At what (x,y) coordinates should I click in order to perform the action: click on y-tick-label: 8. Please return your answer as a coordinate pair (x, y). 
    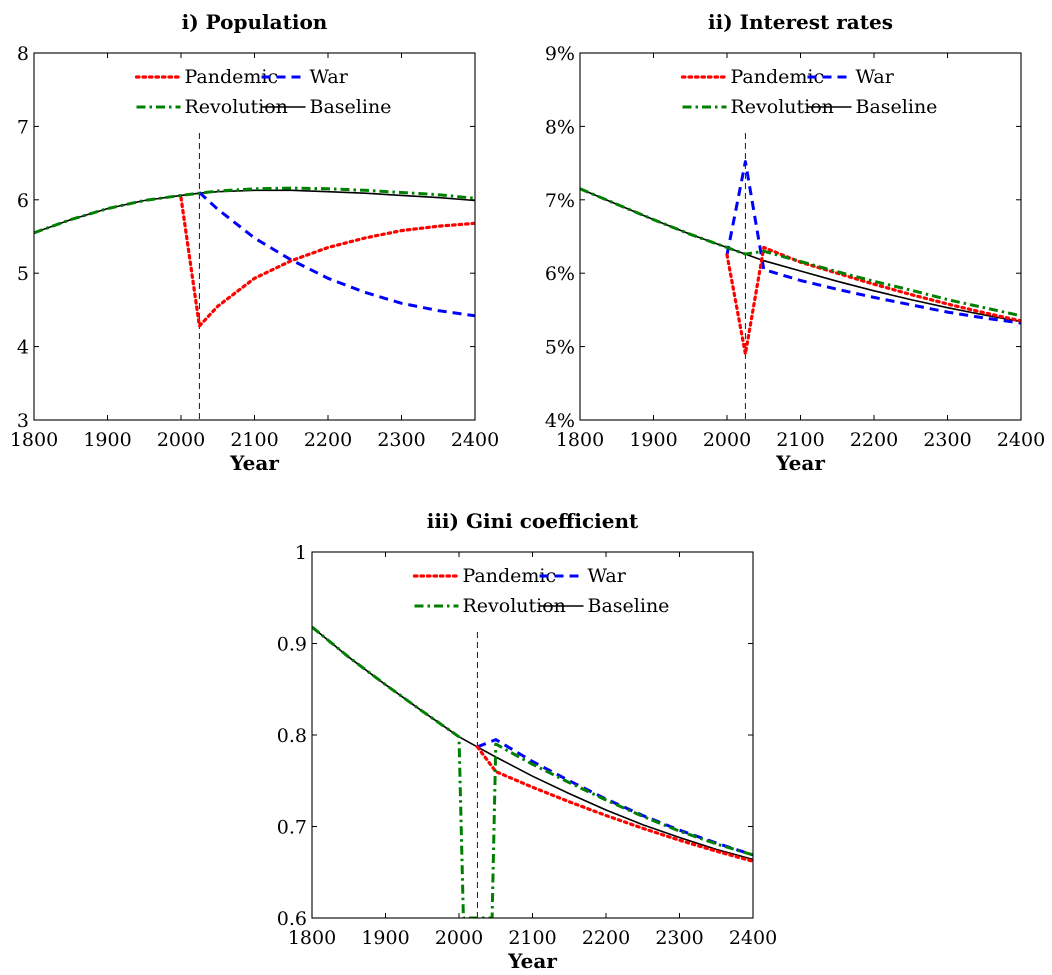
    Looking at the image, I should click on (23, 54).